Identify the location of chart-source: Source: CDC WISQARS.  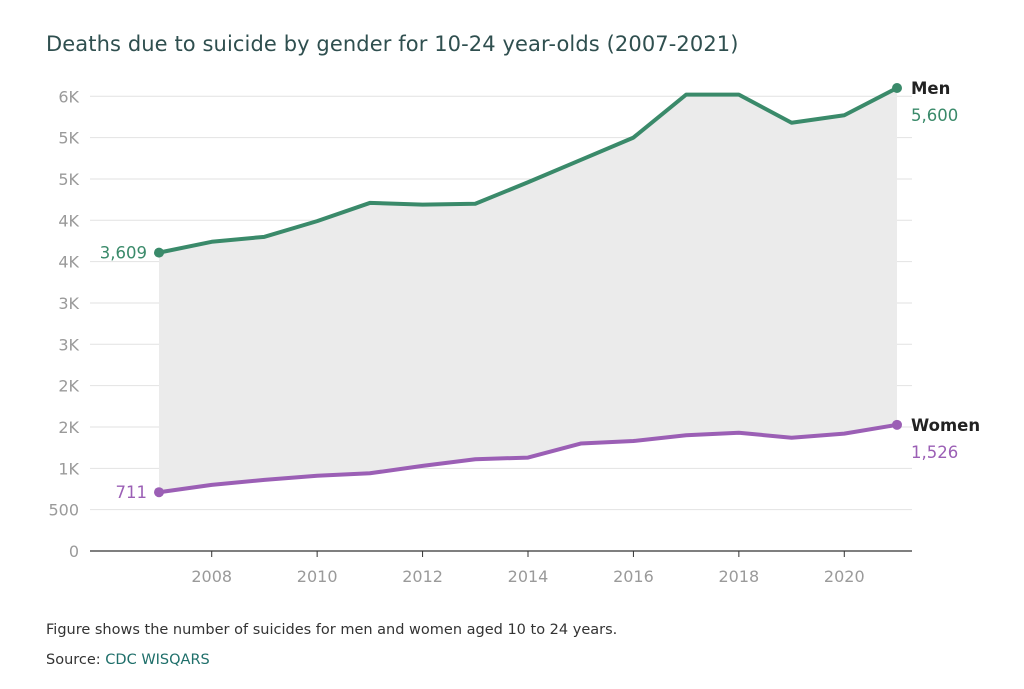
(128, 660).